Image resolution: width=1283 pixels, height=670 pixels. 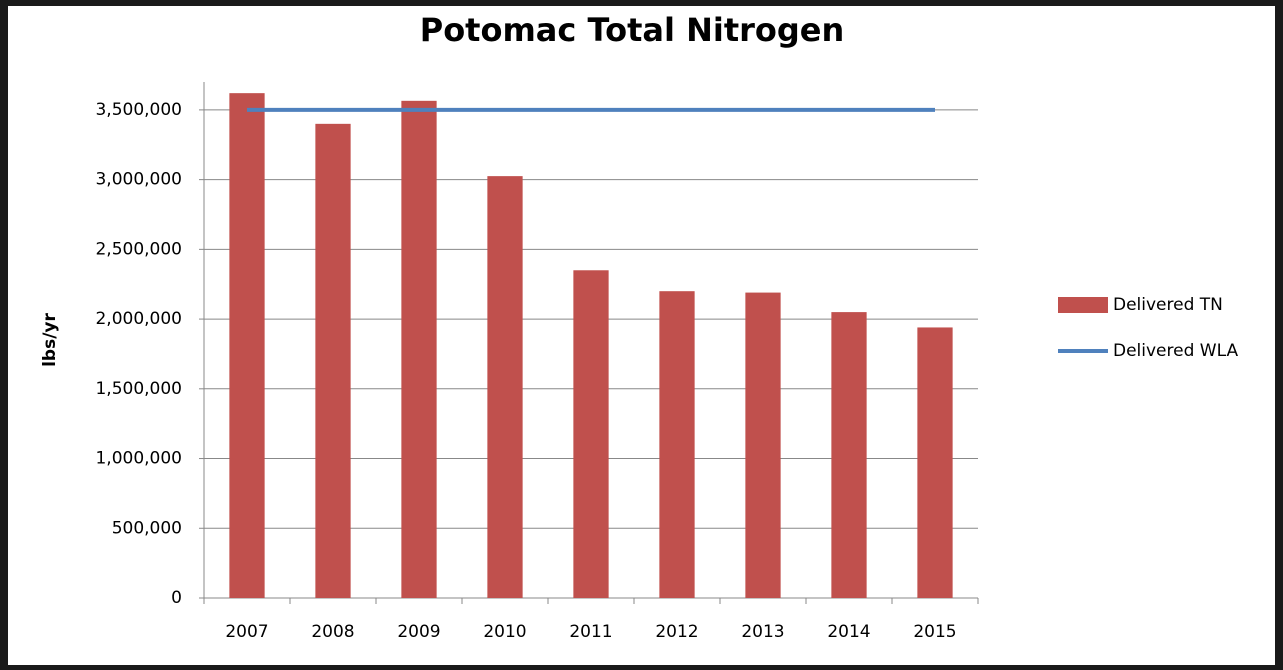 What do you see at coordinates (176, 598) in the screenshot?
I see `y-tick-label: 0` at bounding box center [176, 598].